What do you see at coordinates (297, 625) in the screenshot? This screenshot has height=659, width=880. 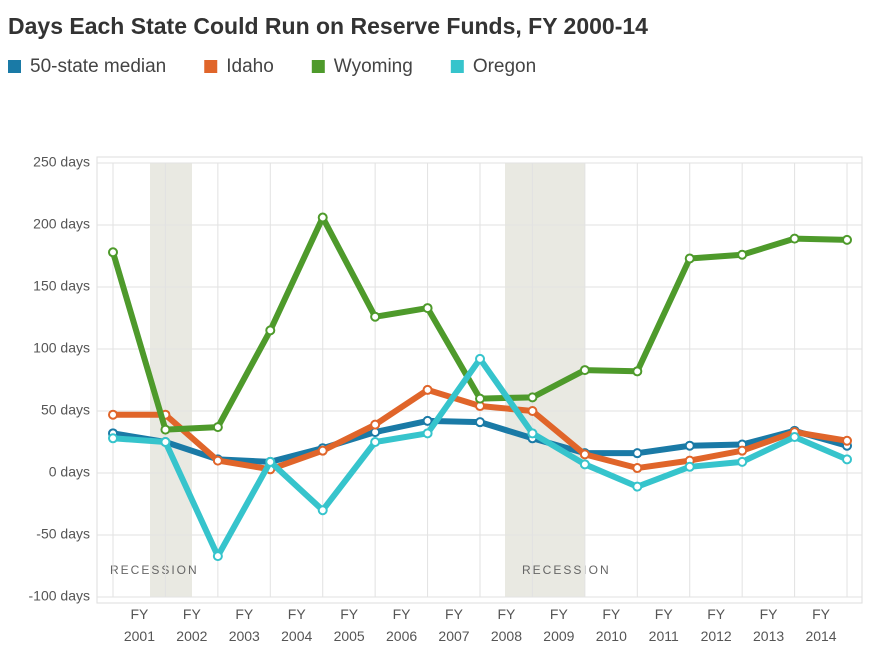 I see `x-tick-label: FY 2004` at bounding box center [297, 625].